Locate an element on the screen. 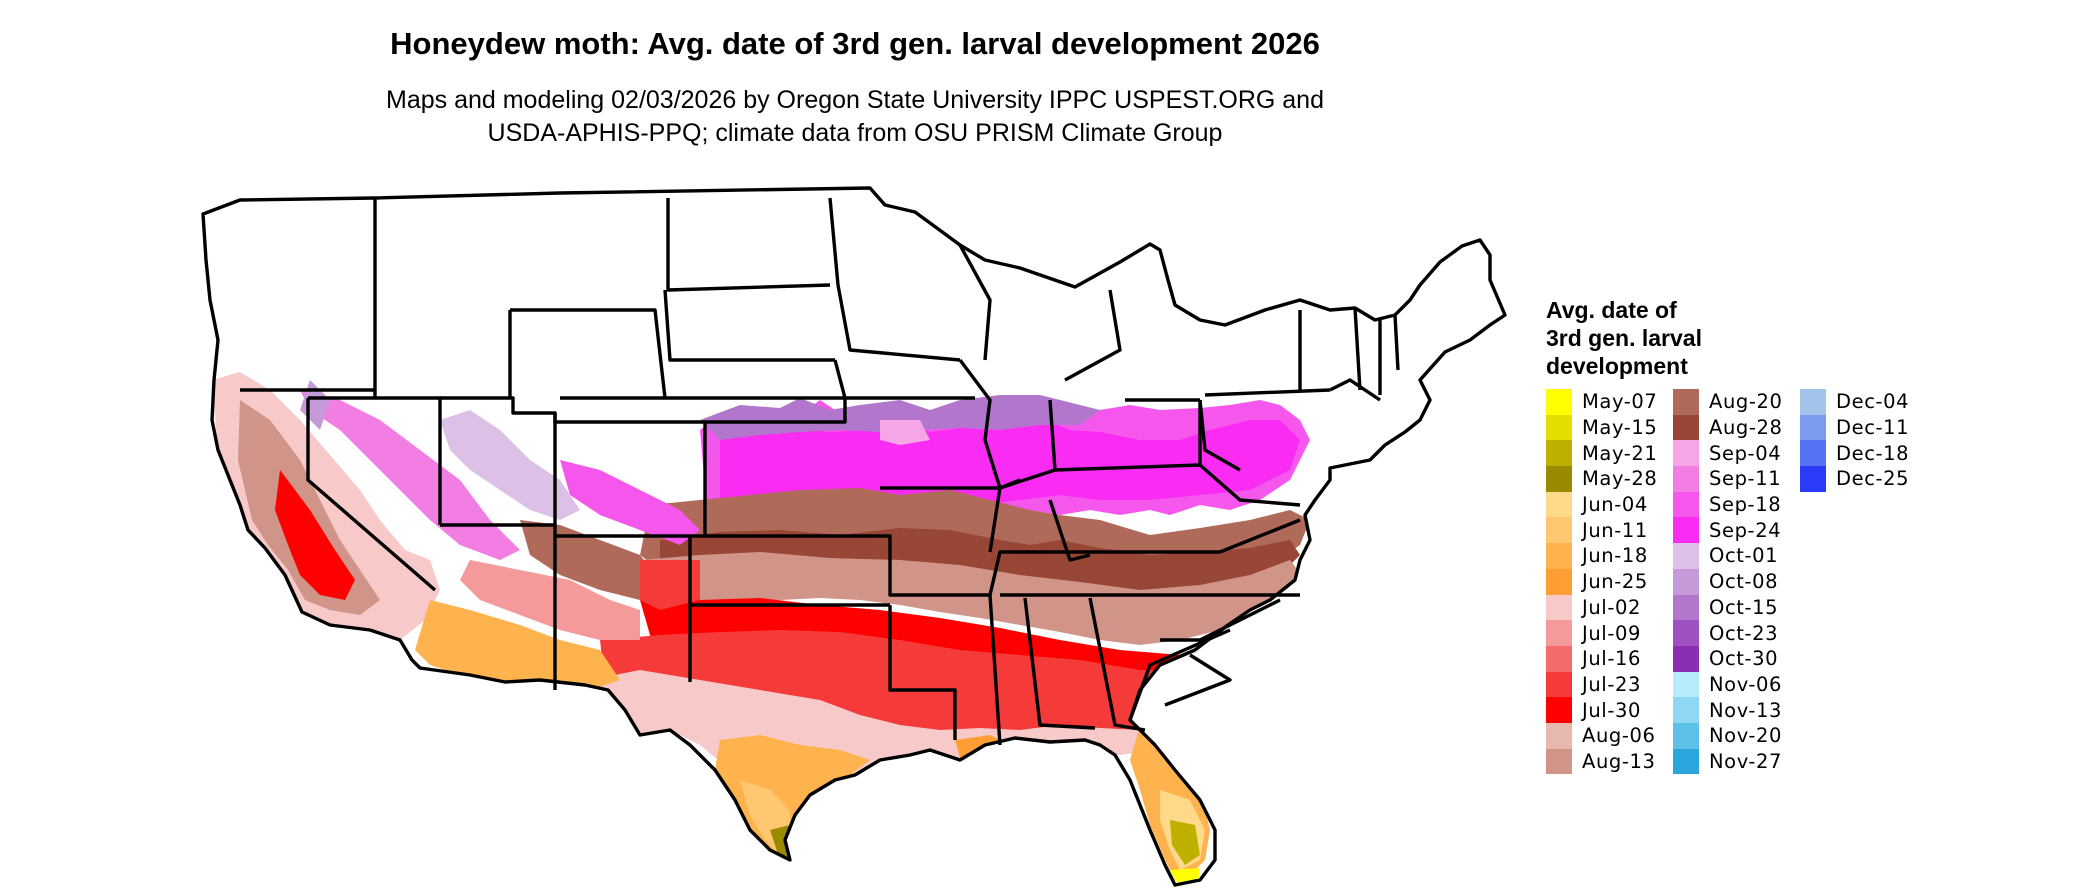 This screenshot has width=2100, height=892. legend-label: Jul-16 is located at coordinates (1611, 659).